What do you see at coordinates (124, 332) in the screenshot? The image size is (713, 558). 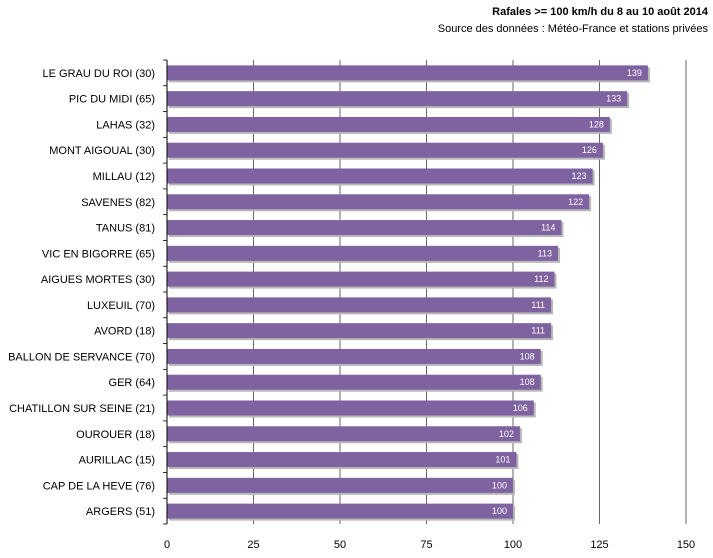 I see `category-label: AVORD (18)` at bounding box center [124, 332].